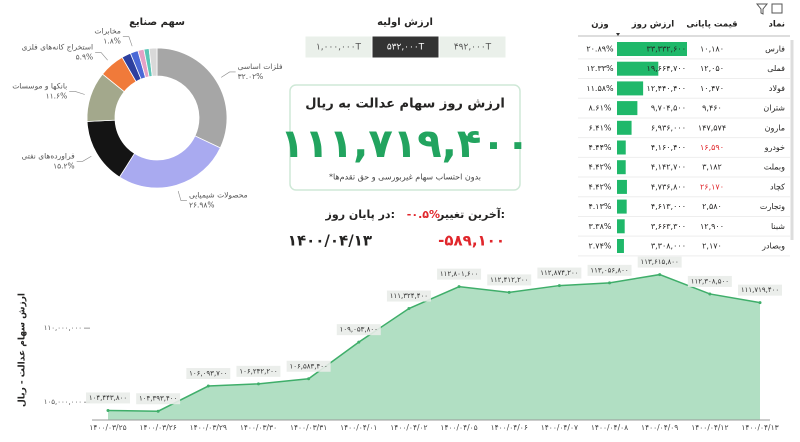 The width and height of the screenshot is (800, 442). Describe the element at coordinates (405, 104) in the screenshot. I see `headline-title: ارزش روز سهام عدالت به ریال` at that location.